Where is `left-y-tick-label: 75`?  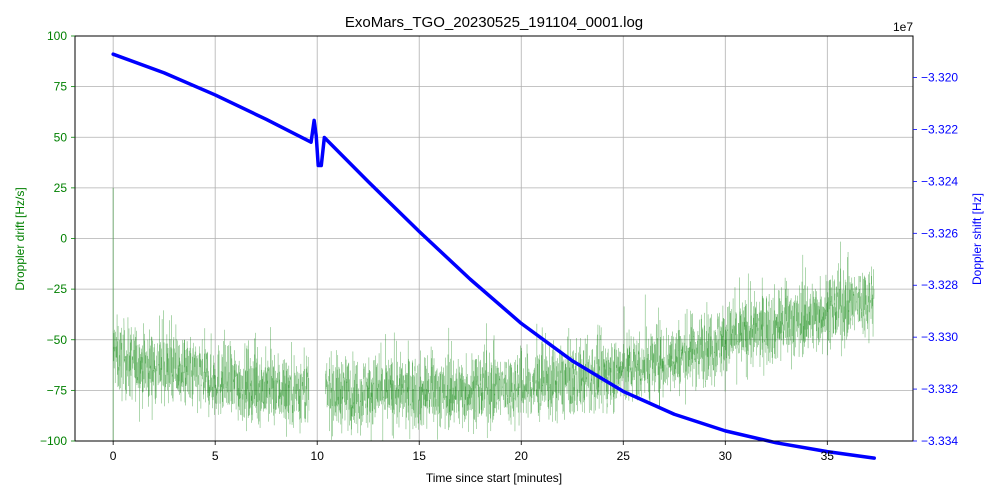 left-y-tick-label: 75 is located at coordinates (61, 87).